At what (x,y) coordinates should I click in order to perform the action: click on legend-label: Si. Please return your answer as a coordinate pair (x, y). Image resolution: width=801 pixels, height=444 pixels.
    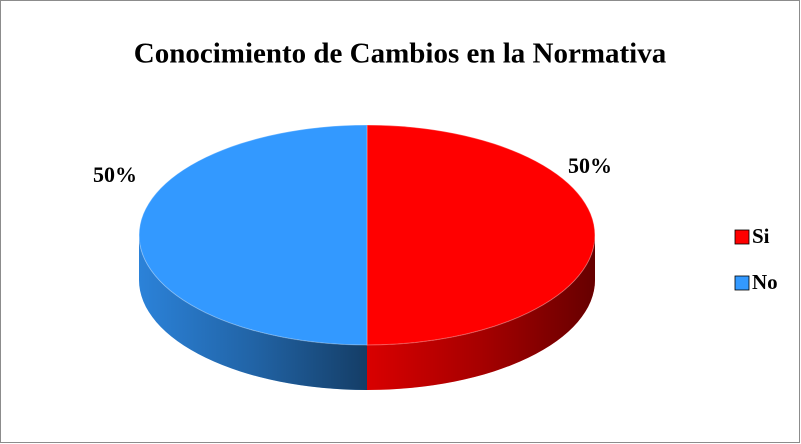
    Looking at the image, I should click on (761, 236).